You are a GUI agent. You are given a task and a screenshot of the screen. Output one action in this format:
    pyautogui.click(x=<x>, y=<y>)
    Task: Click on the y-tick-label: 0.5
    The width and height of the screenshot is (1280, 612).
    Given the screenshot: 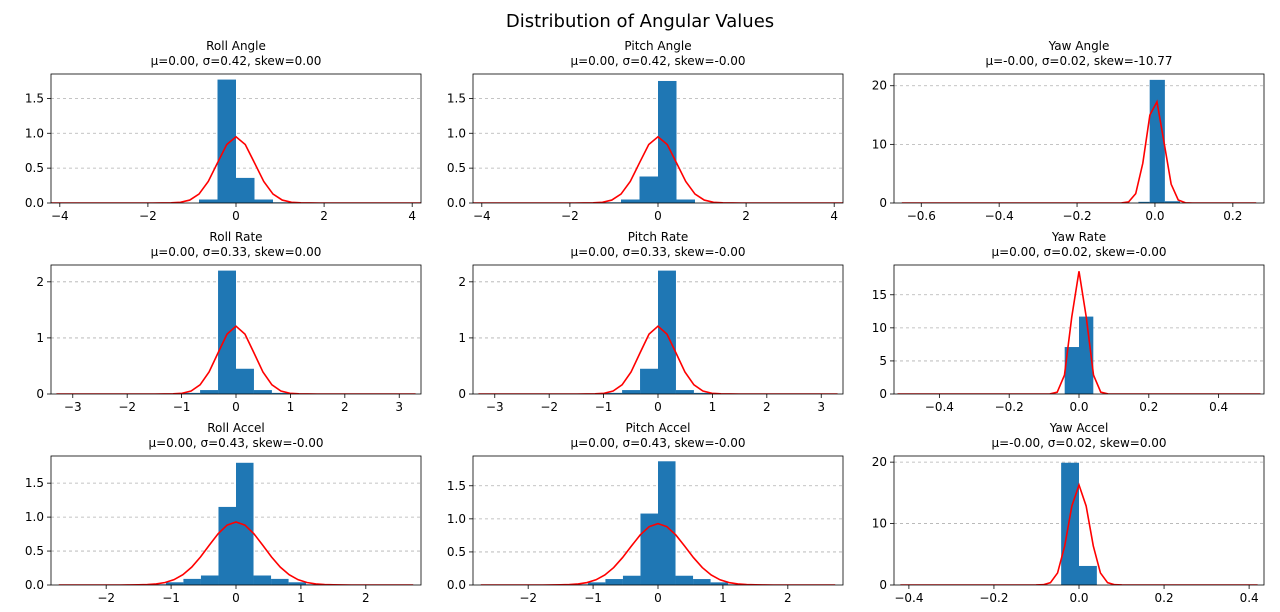 What is the action you would take?
    pyautogui.click(x=456, y=168)
    